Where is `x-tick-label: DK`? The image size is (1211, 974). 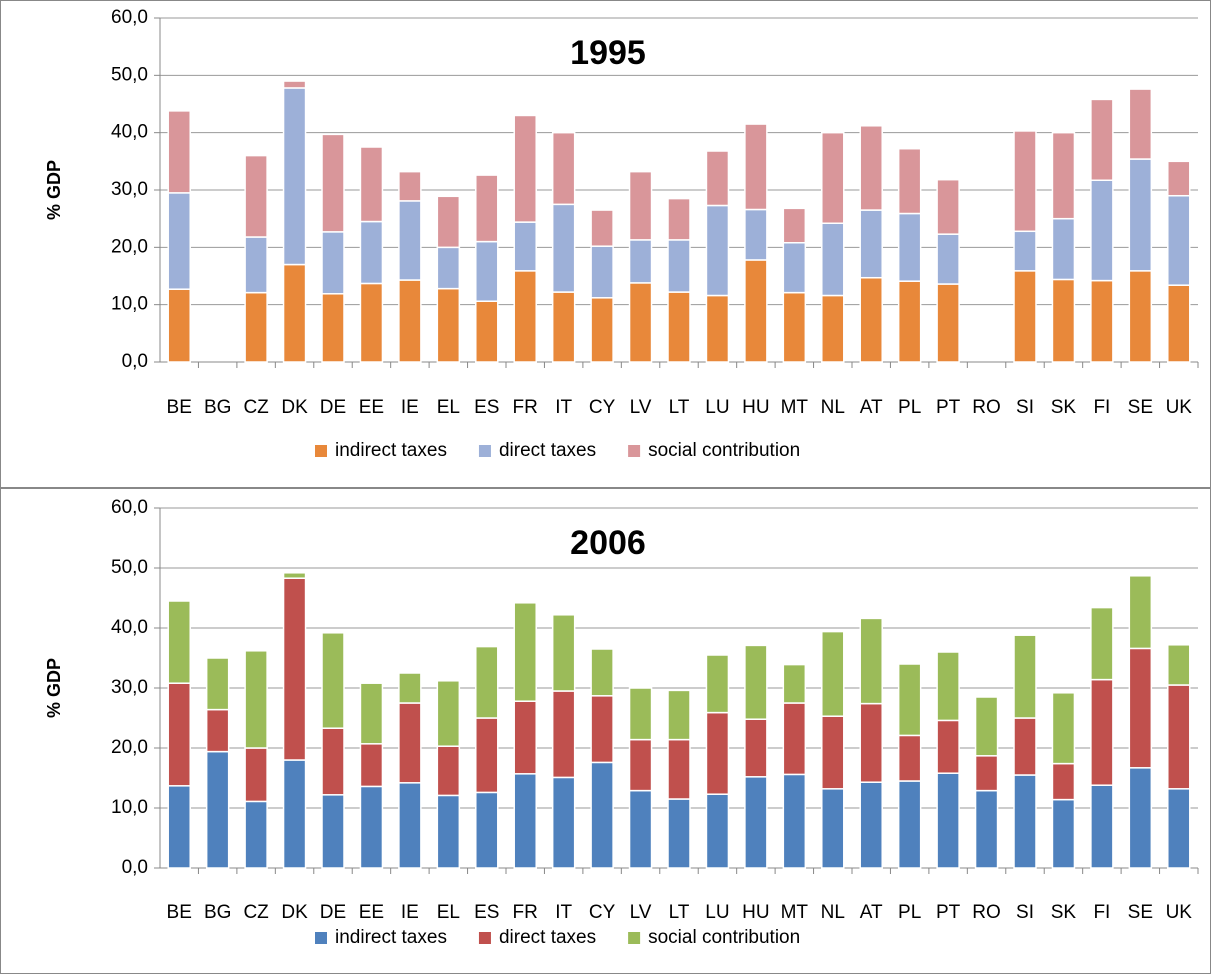
x-tick-label: DK is located at coordinates (294, 912).